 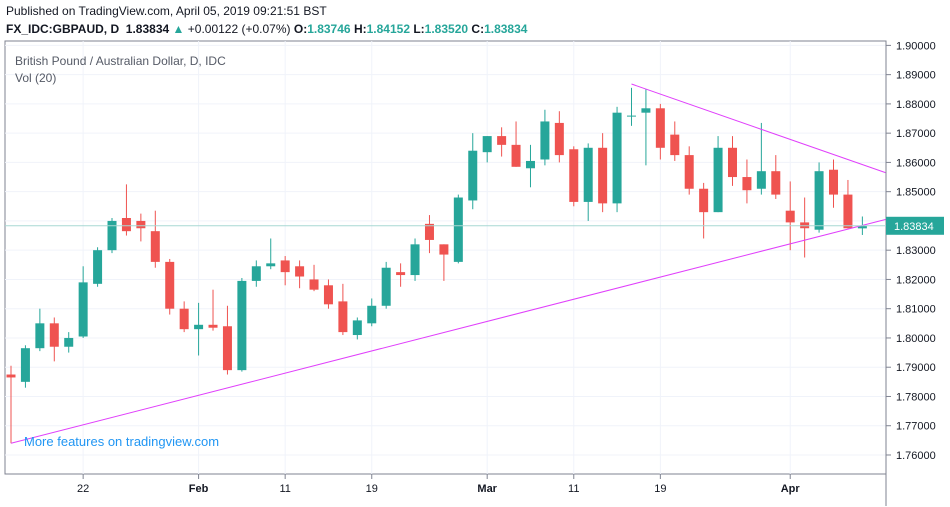 I want to click on time-tick-label: Apr, so click(x=791, y=489).